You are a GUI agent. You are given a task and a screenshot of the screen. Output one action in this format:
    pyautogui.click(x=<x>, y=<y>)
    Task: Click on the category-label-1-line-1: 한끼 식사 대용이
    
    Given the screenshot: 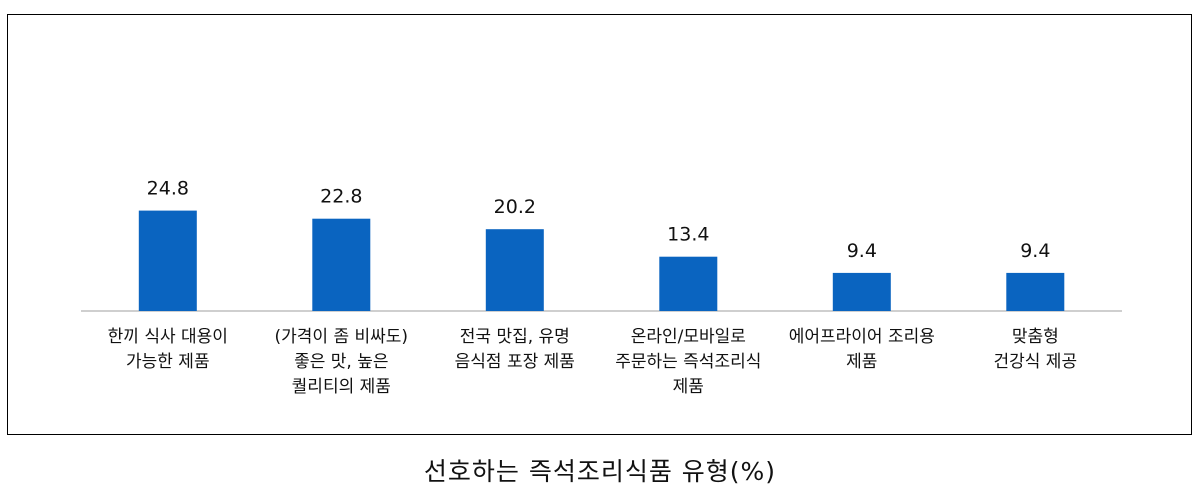 What is the action you would take?
    pyautogui.click(x=168, y=337)
    